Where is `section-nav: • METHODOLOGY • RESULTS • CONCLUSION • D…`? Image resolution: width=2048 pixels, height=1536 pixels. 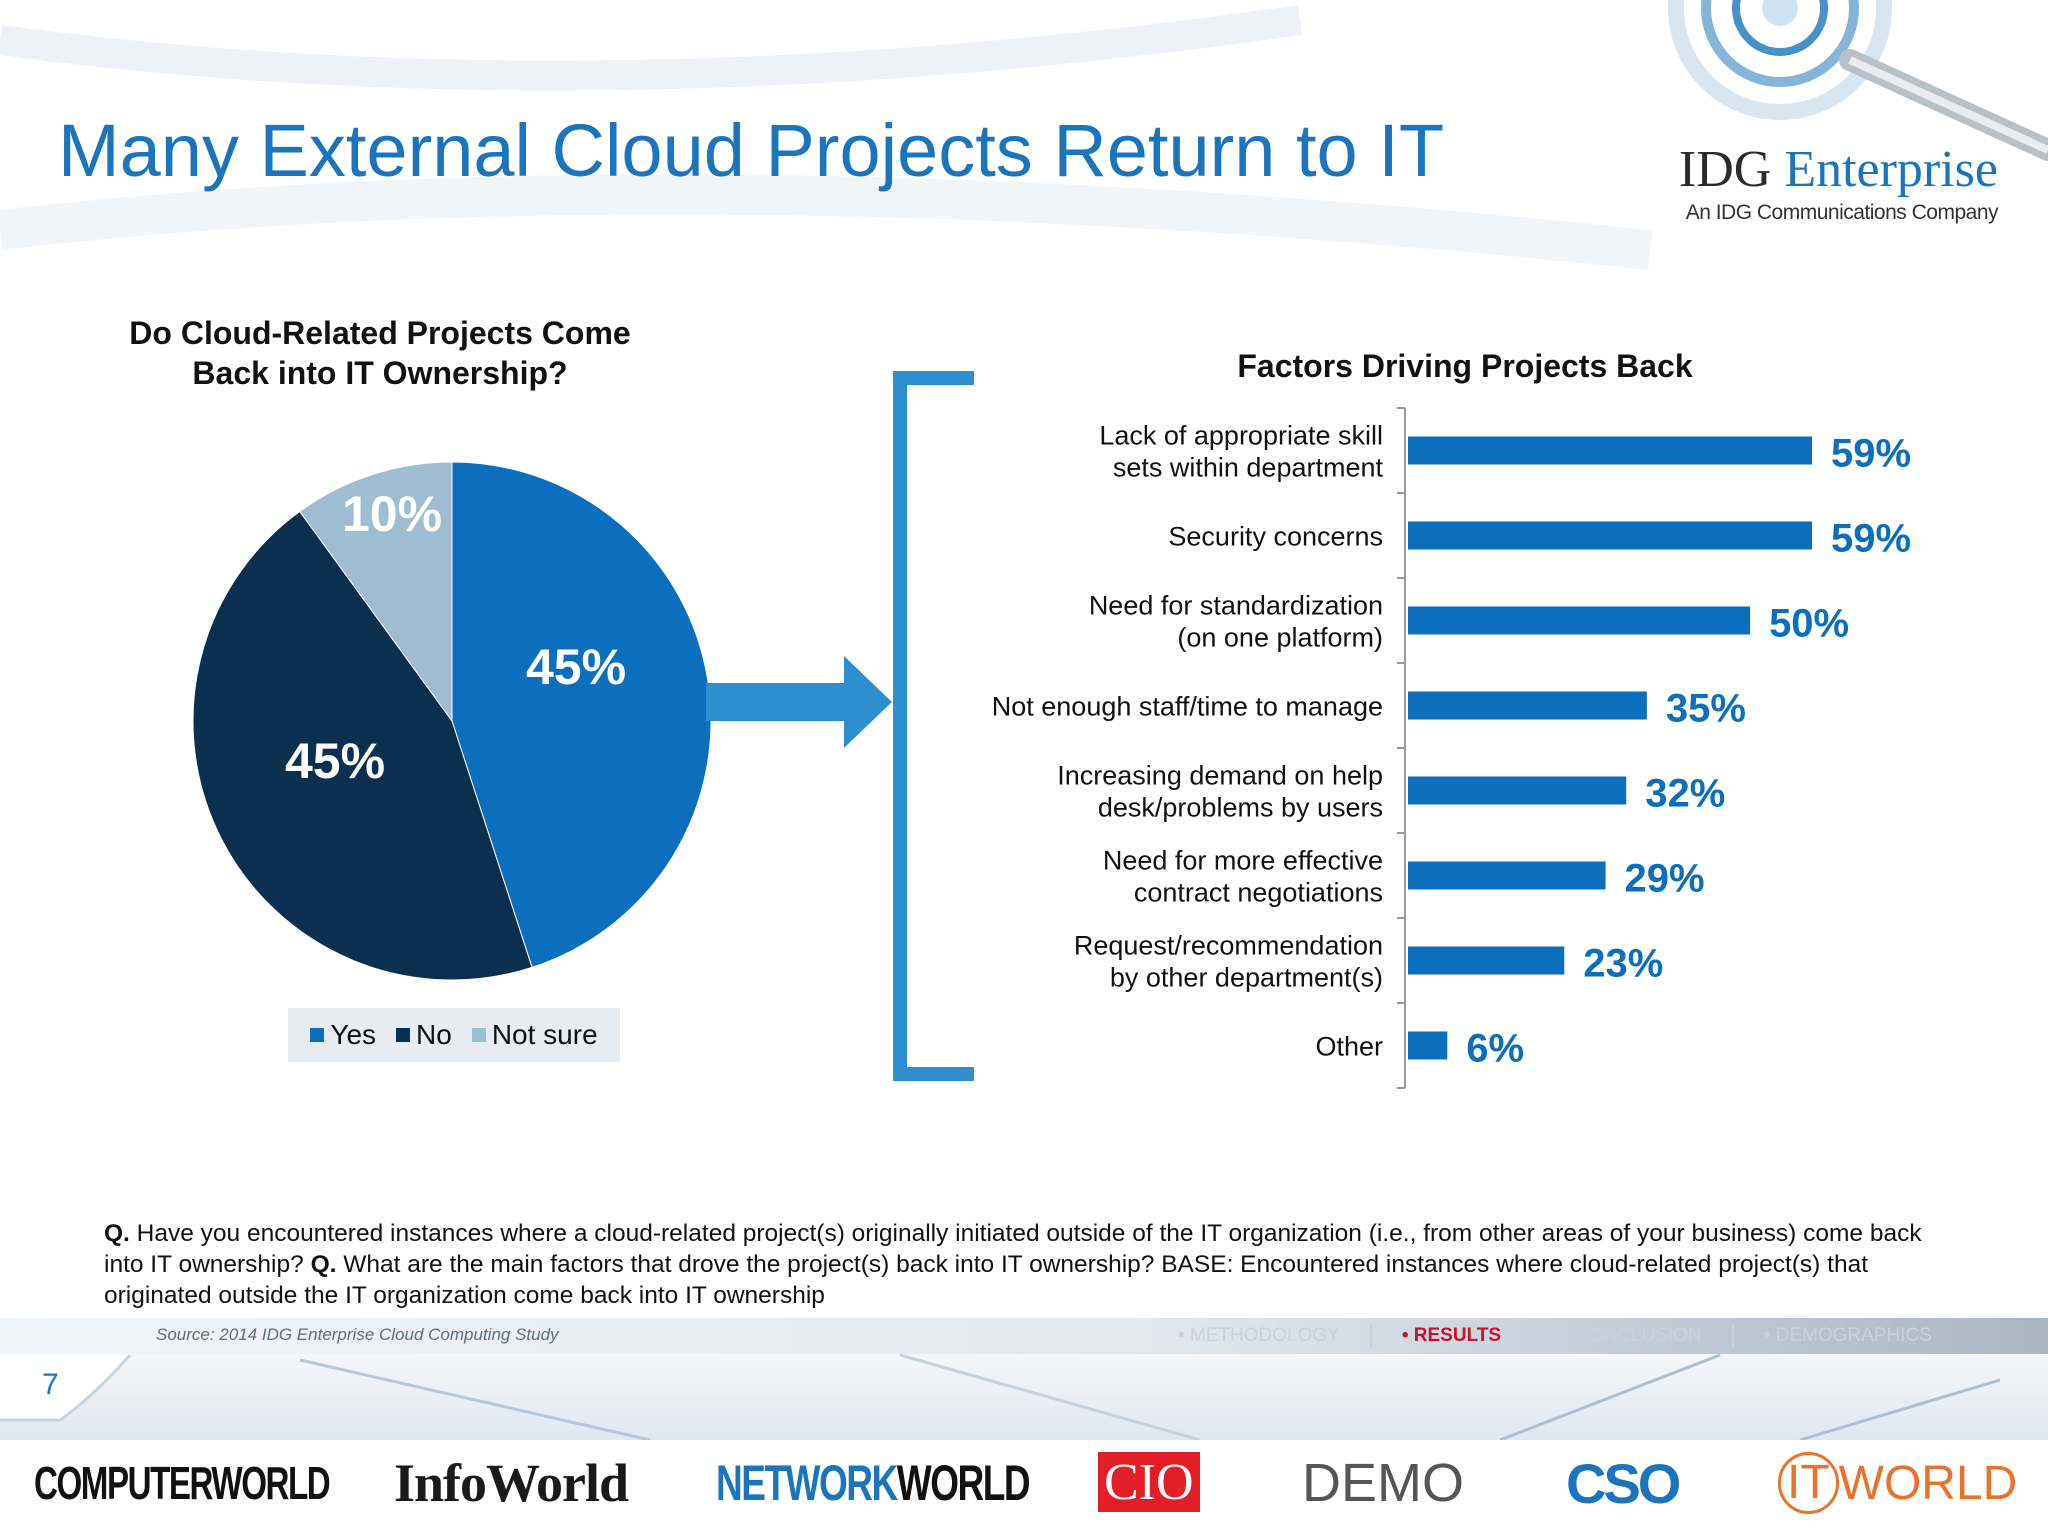
section-nav: • METHODOLOGY • RESULTS • CONCLUSION • D… is located at coordinates (1555, 1336).